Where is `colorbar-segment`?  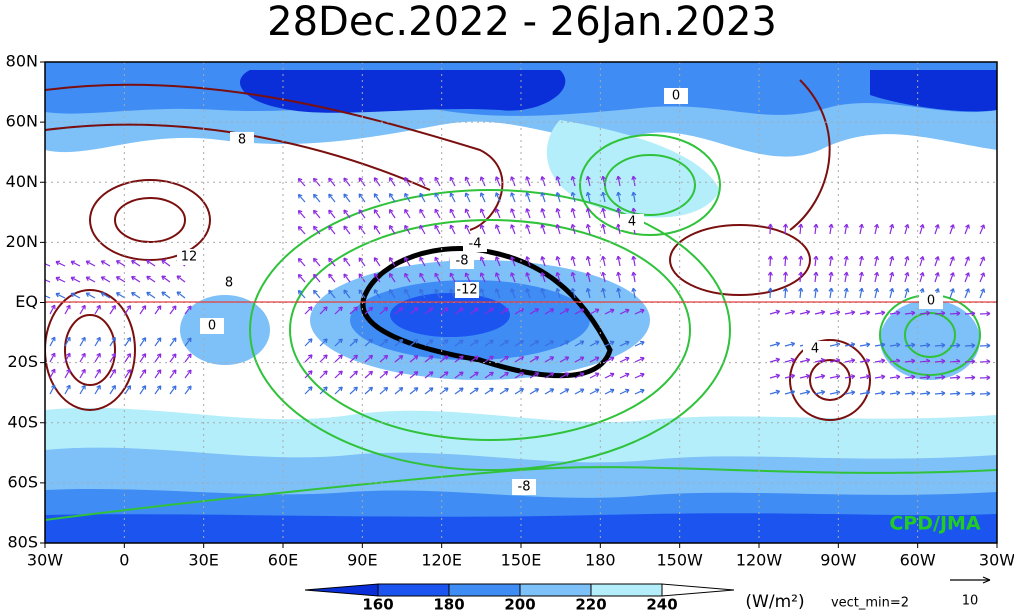
colorbar-segment is located at coordinates (413, 590).